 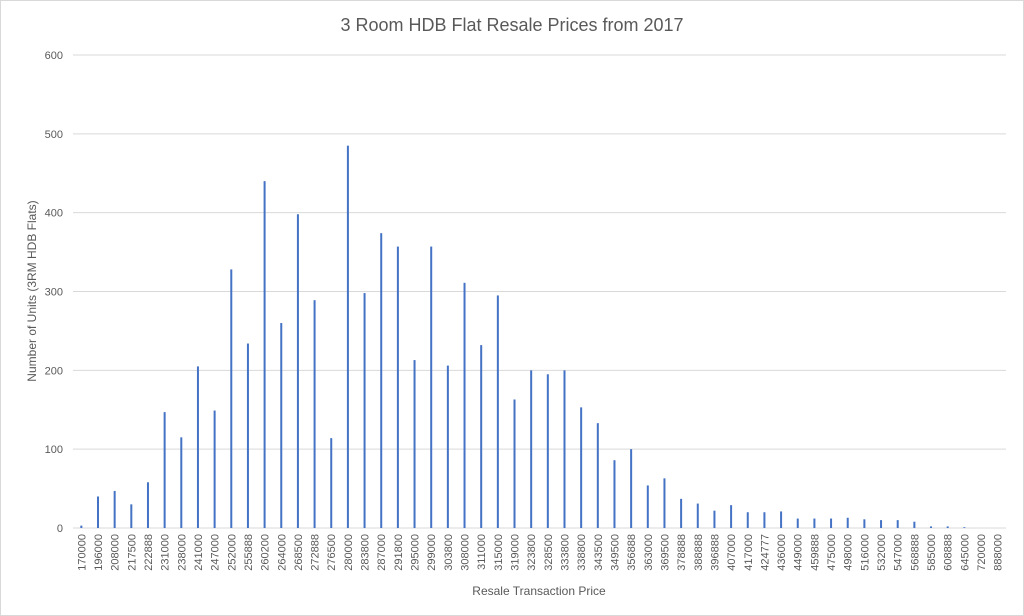 I want to click on x-tick-label: 333800, so click(x=565, y=552).